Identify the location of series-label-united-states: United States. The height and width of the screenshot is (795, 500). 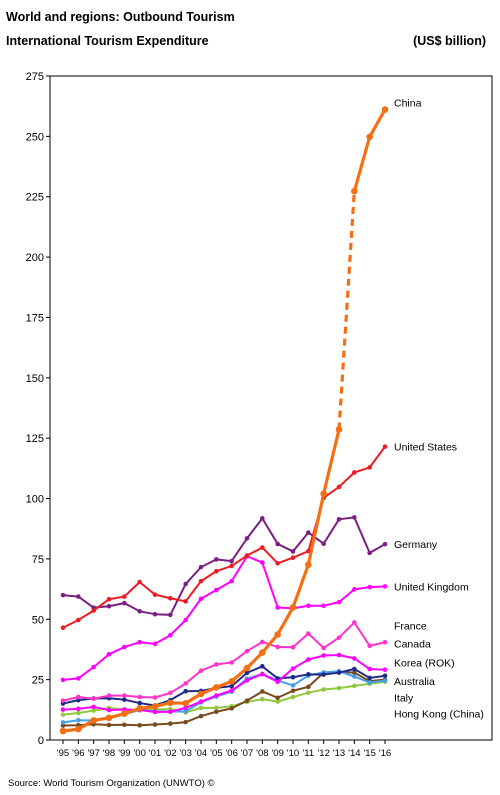
(425, 448).